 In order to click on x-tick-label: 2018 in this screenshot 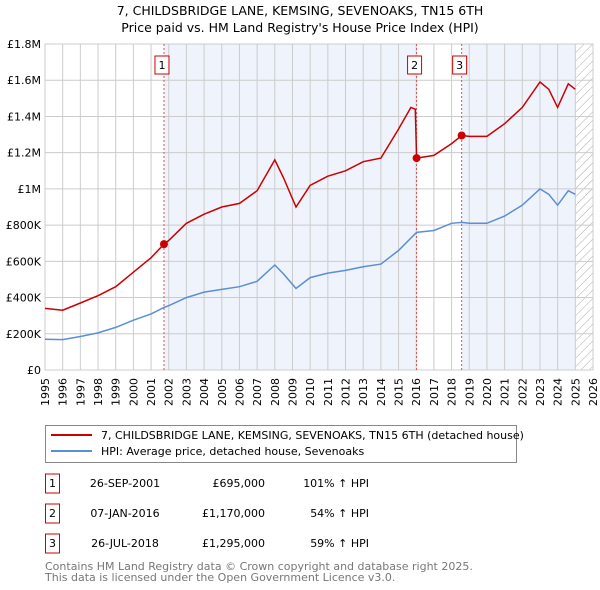, I will do `click(452, 392)`.